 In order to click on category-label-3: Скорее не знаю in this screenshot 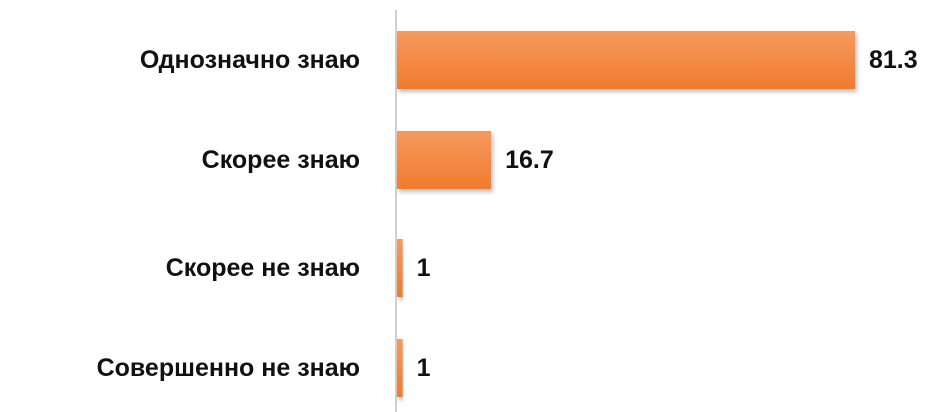, I will do `click(263, 268)`.